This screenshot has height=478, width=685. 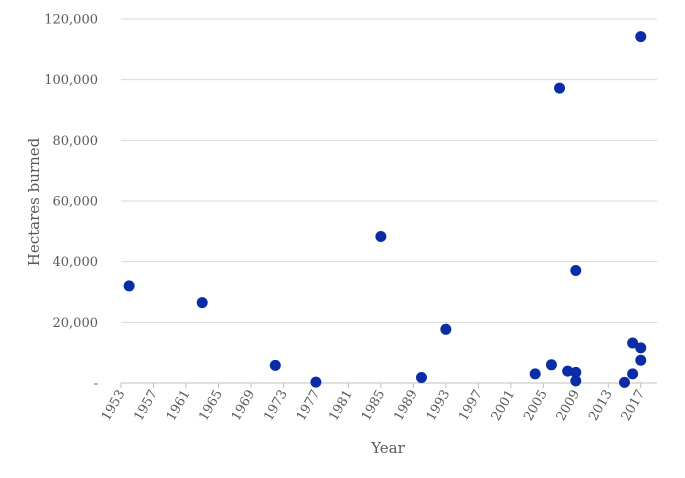 I want to click on x-tick-label: 2001, so click(x=504, y=406).